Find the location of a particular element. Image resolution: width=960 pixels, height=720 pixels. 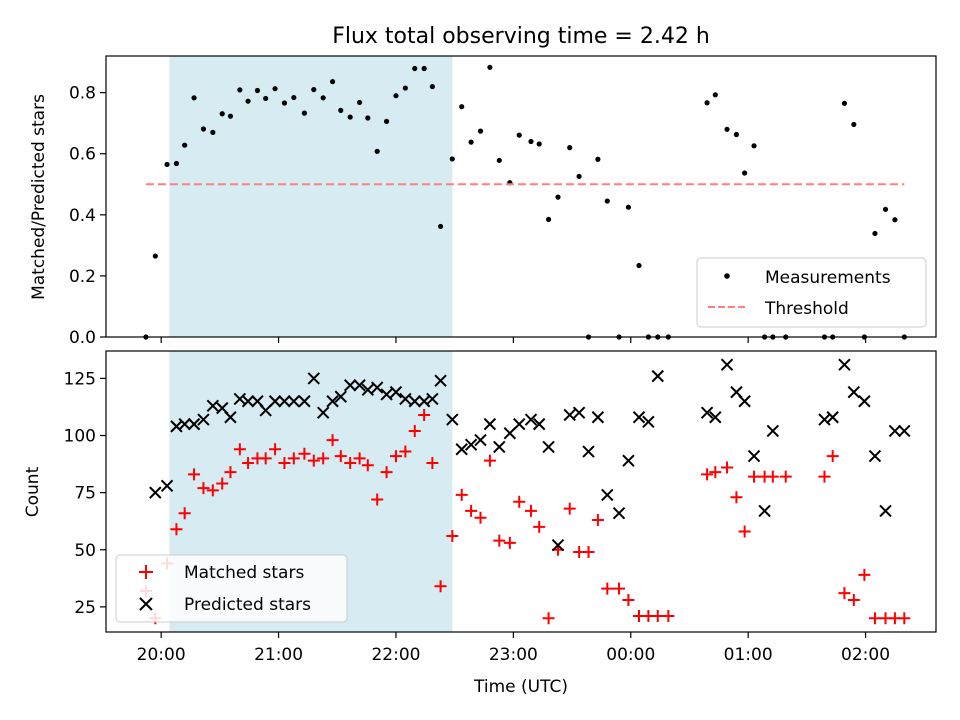

bottom-ytick-label: 100 is located at coordinates (80, 437).